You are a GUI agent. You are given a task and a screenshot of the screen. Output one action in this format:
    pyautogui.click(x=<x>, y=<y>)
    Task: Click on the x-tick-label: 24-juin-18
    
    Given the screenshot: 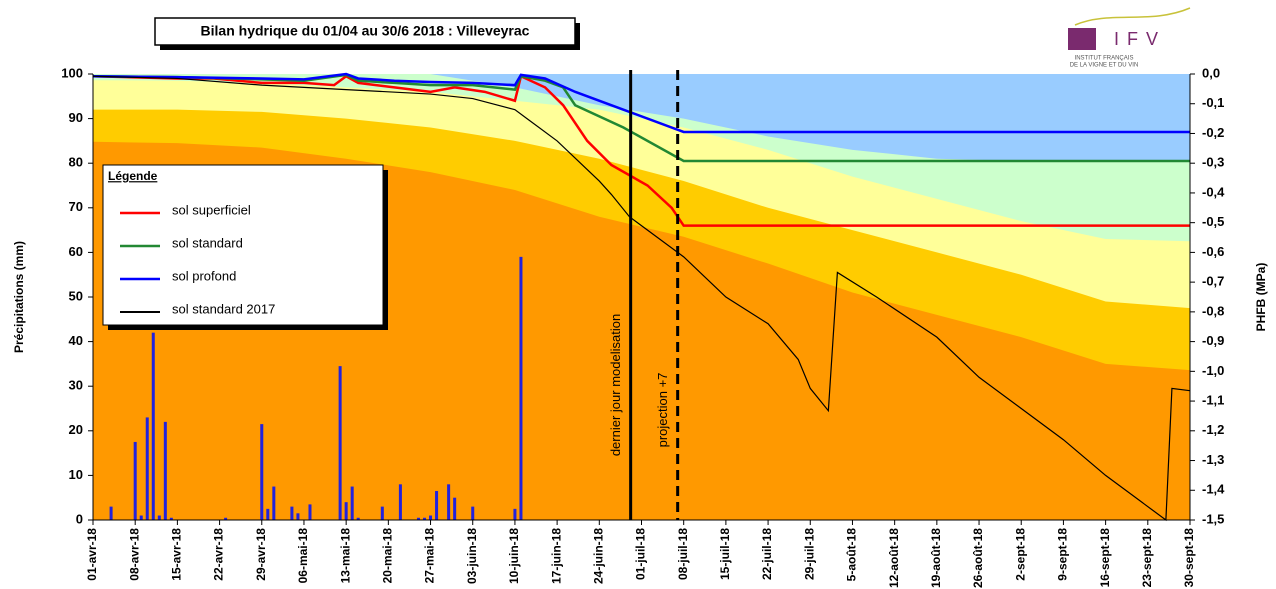 What is the action you would take?
    pyautogui.click(x=598, y=556)
    